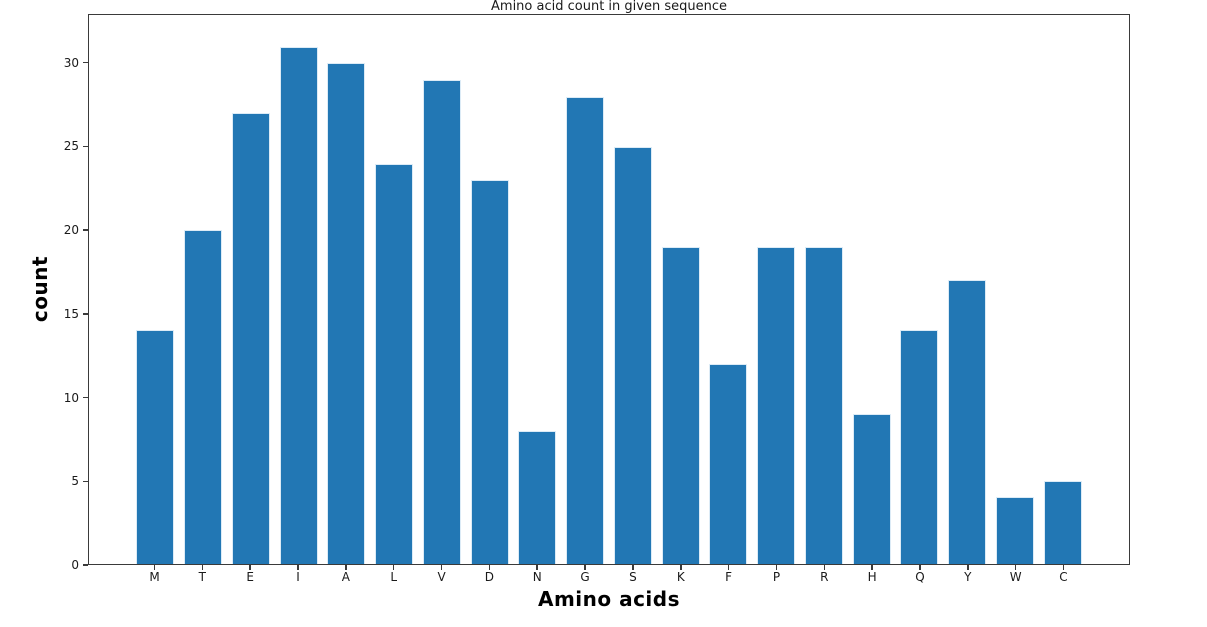  I want to click on x-tick-label: C, so click(1063, 577).